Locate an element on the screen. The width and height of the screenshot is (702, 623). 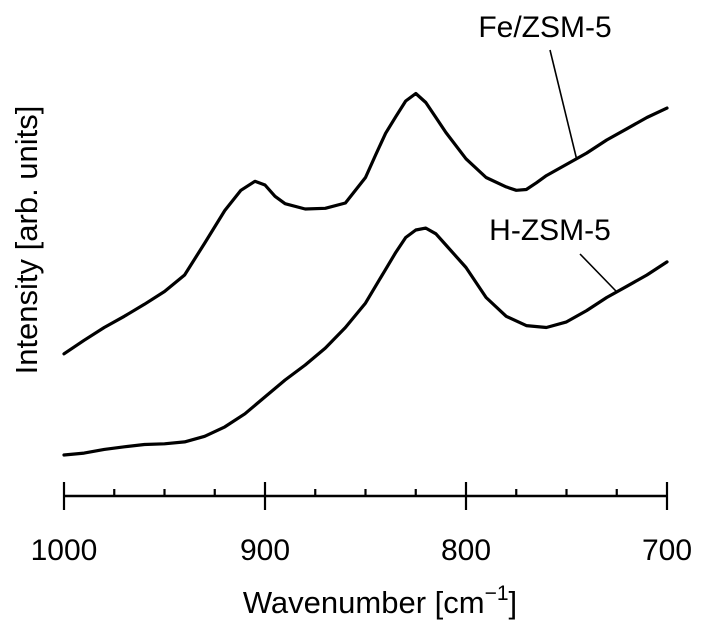
x-tick-label: 900 is located at coordinates (265, 550).